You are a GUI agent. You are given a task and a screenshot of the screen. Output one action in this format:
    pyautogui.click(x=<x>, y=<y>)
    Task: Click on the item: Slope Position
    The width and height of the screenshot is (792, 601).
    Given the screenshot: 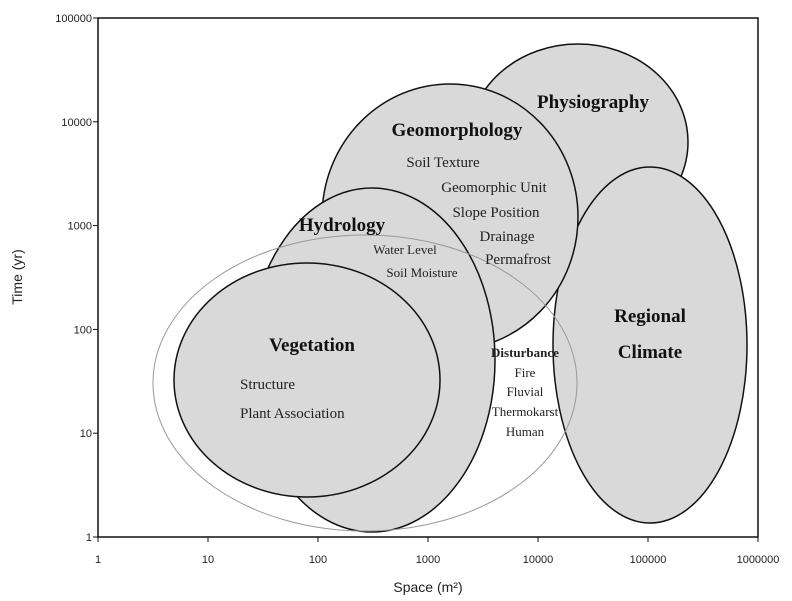 What is the action you would take?
    pyautogui.click(x=496, y=213)
    